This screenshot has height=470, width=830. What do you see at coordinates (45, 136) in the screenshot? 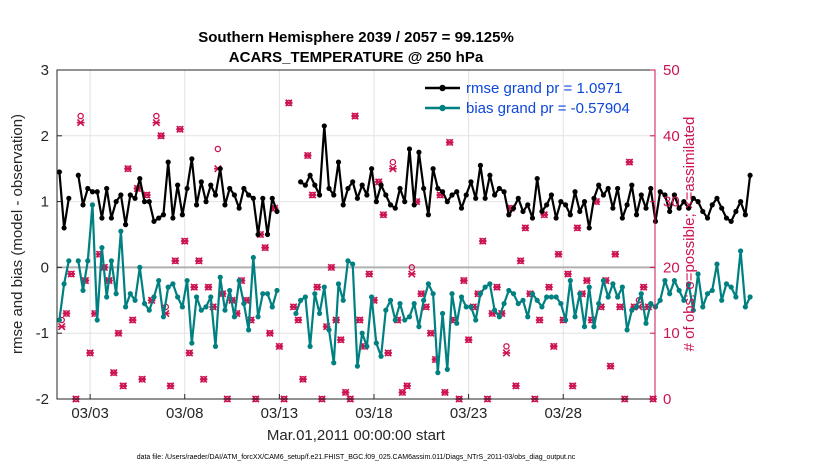
I see `y-tick-label: 2` at bounding box center [45, 136].